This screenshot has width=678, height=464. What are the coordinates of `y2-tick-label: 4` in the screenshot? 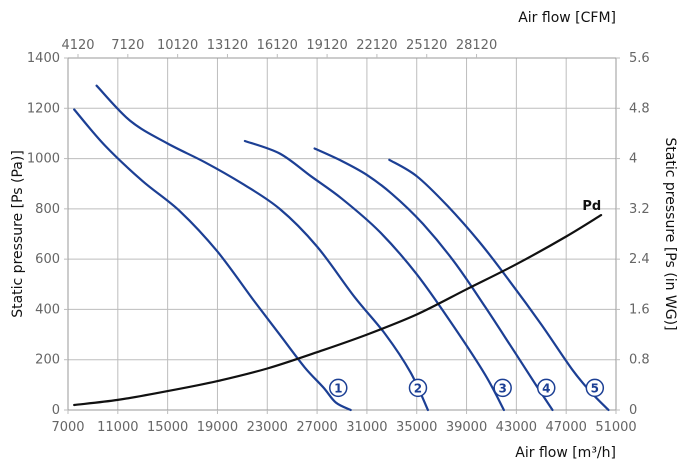 It's located at (633, 159).